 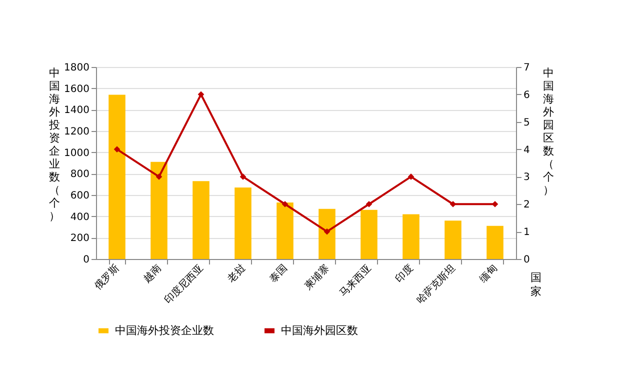 I want to click on y-tick-label: 1600, so click(x=77, y=89).